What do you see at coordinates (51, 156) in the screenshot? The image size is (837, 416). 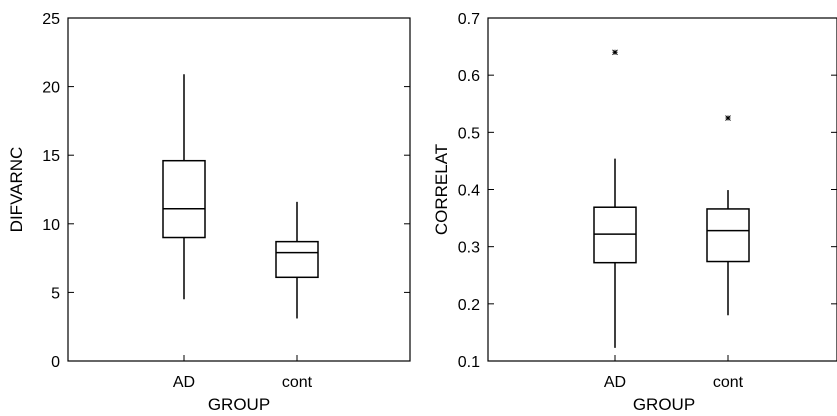 I see `y-tick-label: 15` at bounding box center [51, 156].